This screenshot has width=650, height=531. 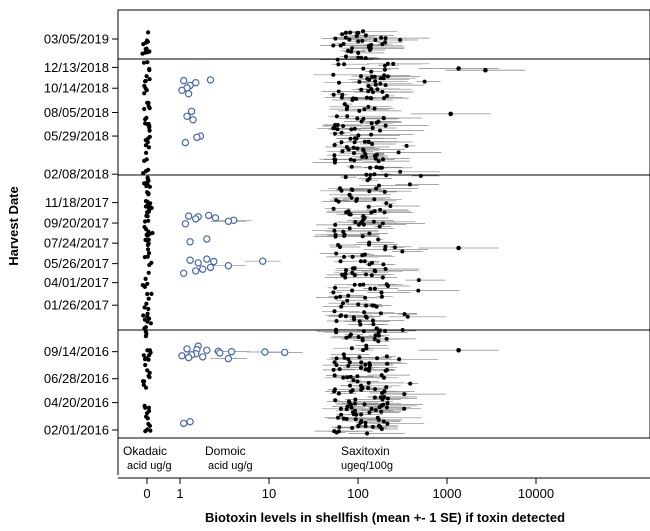 I want to click on y-tick-label: 09/20/2017, so click(x=76, y=223).